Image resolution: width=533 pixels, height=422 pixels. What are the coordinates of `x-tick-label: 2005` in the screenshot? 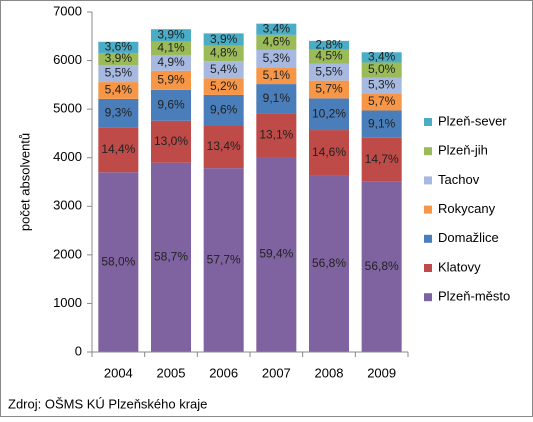 It's located at (171, 372).